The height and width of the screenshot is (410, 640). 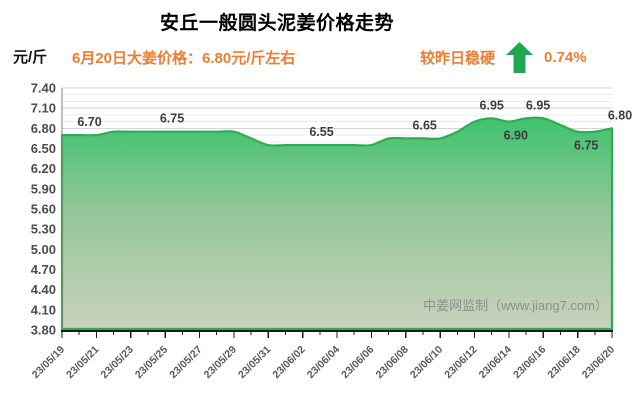 What do you see at coordinates (43, 188) in the screenshot?
I see `svg-text: 5.90` at bounding box center [43, 188].